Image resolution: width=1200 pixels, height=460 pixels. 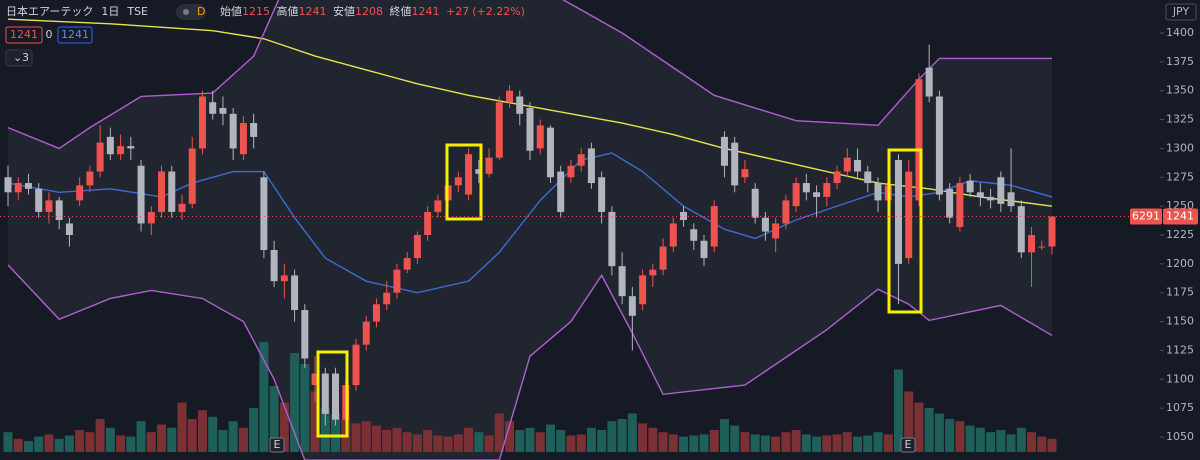 I want to click on y-tick-label: 1225, so click(x=1180, y=234).